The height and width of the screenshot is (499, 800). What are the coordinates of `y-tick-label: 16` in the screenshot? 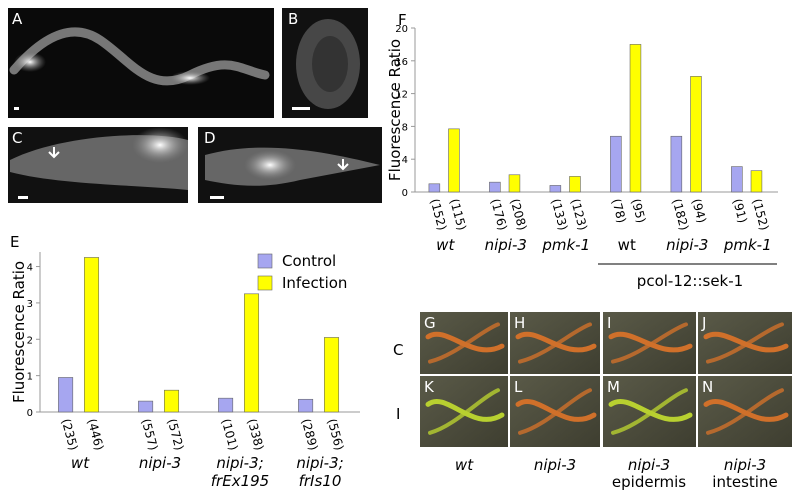 It's located at (401, 62).